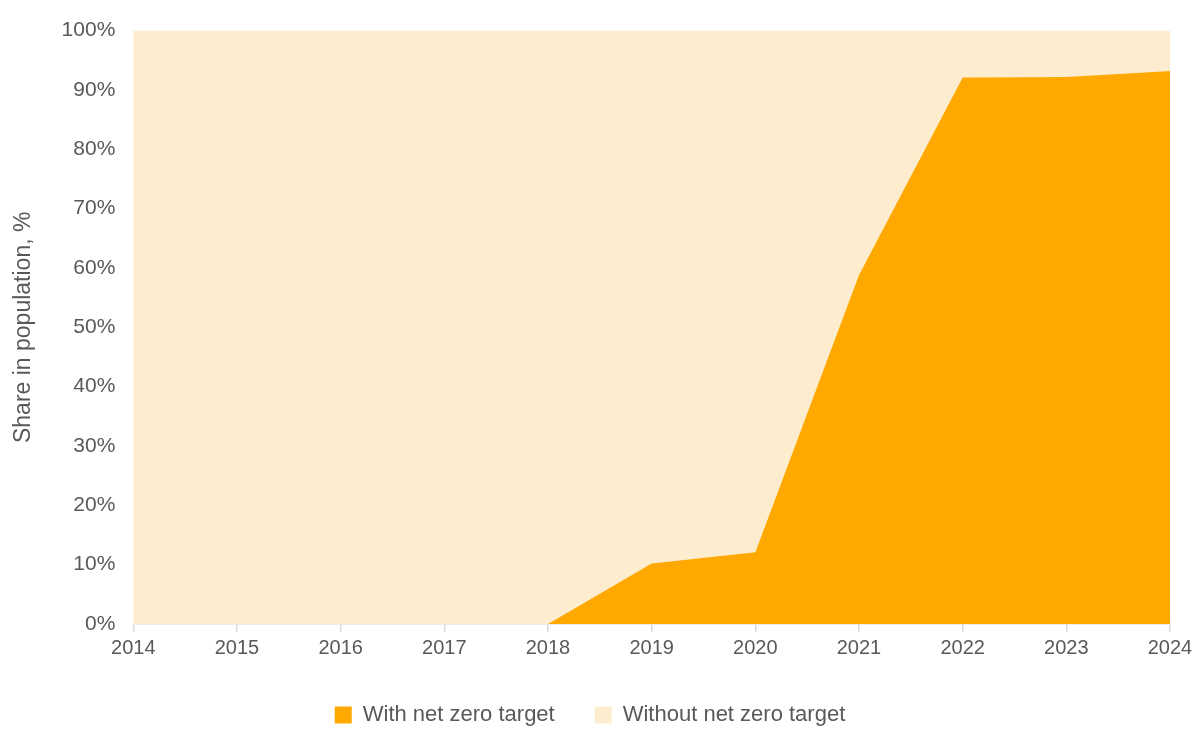 The image size is (1201, 738). I want to click on y-tick-label: 100%, so click(88, 29).